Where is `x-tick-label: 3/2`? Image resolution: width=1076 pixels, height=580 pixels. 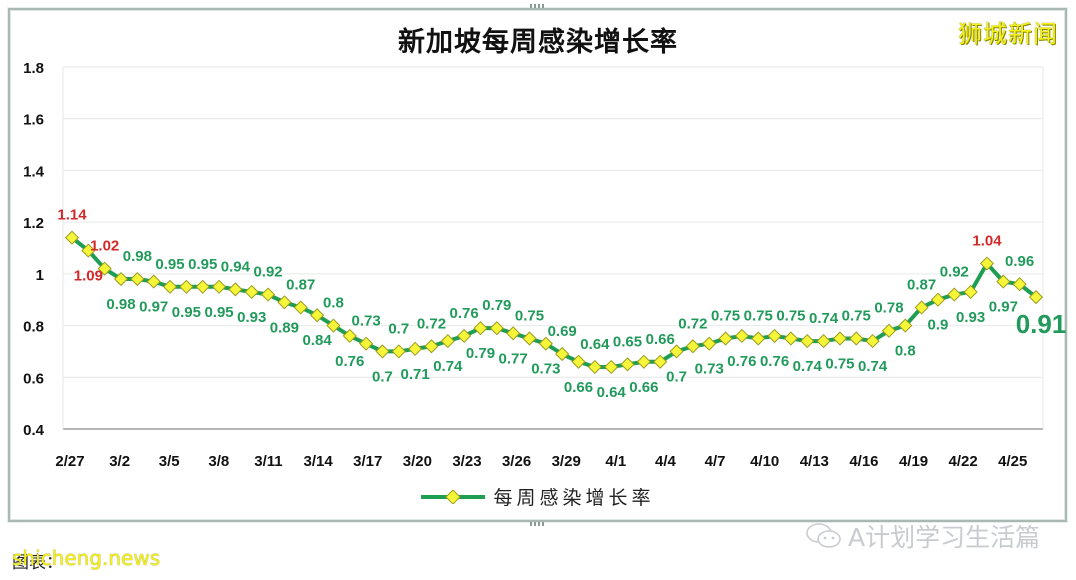 x-tick-label: 3/2 is located at coordinates (119, 461).